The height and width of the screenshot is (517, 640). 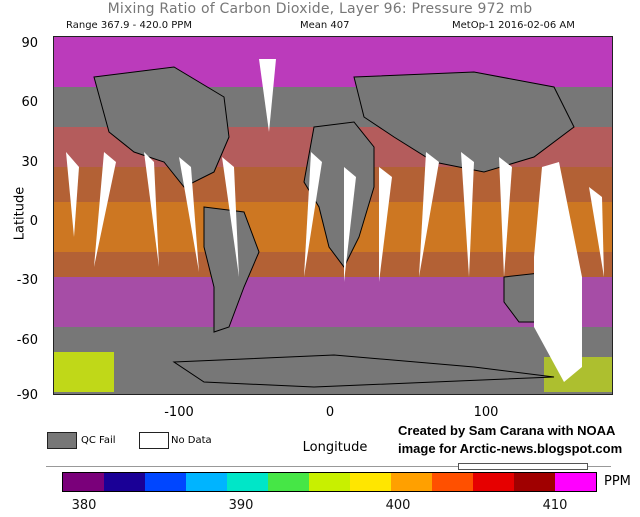 I want to click on y-tick-30: 30, so click(x=29, y=162).